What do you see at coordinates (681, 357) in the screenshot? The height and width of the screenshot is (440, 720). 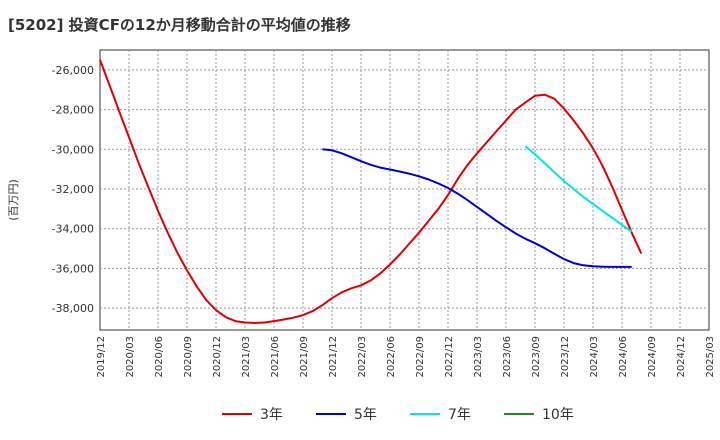 I see `x-tick-label: 2024/12` at bounding box center [681, 357].